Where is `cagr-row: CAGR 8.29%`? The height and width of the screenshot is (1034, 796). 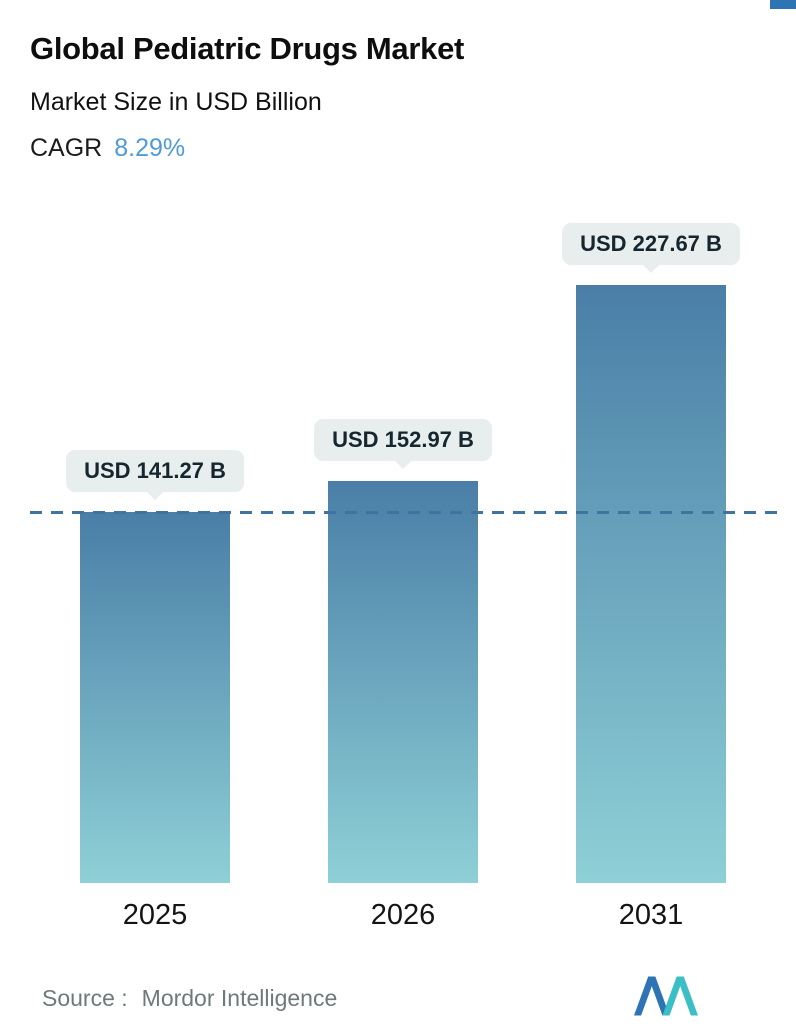 cagr-row: CAGR 8.29% is located at coordinates (398, 148).